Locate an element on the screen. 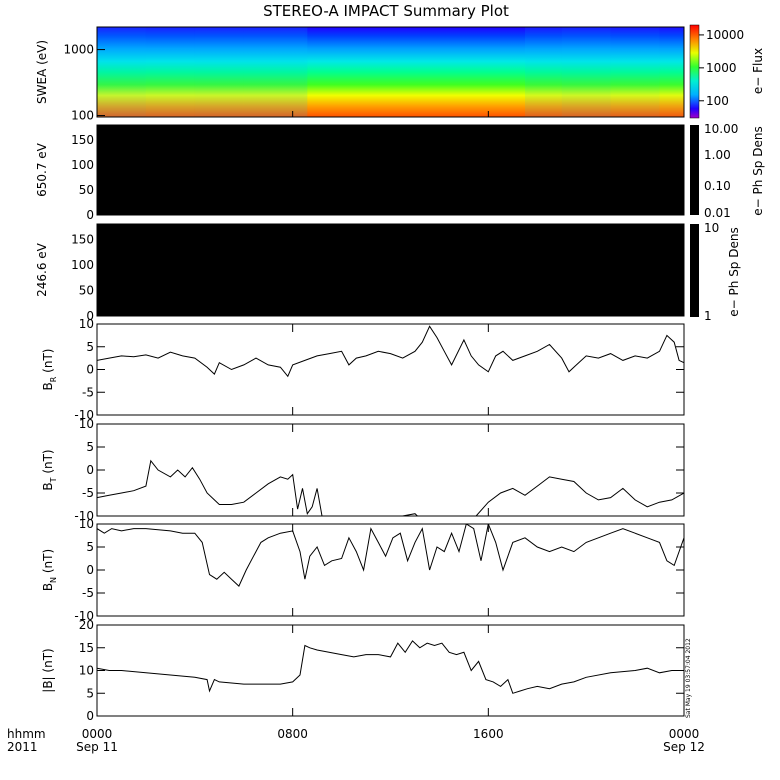 This screenshot has width=780, height=780. swea-panel: 100 1000 SWEA (eV) 100 1000 10000 e− Flux is located at coordinates (400, 73).